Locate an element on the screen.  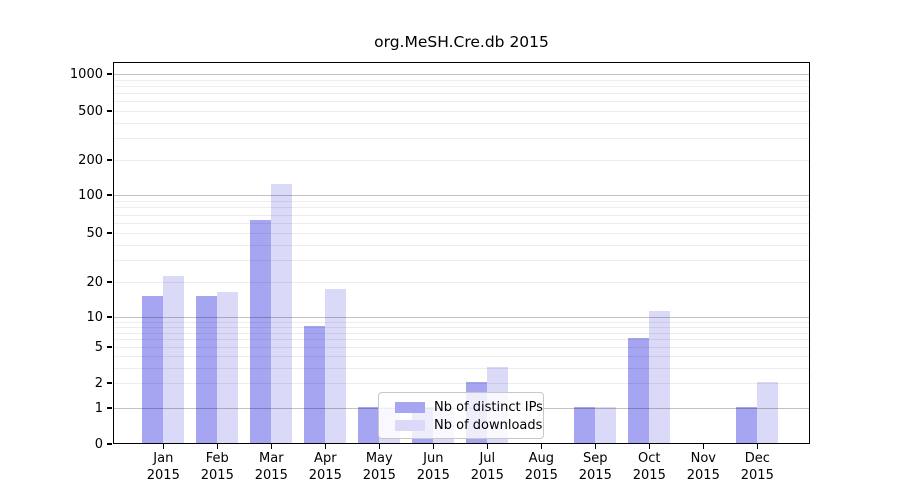
x-tick-label-dec: Dec 2015 is located at coordinates (757, 467).